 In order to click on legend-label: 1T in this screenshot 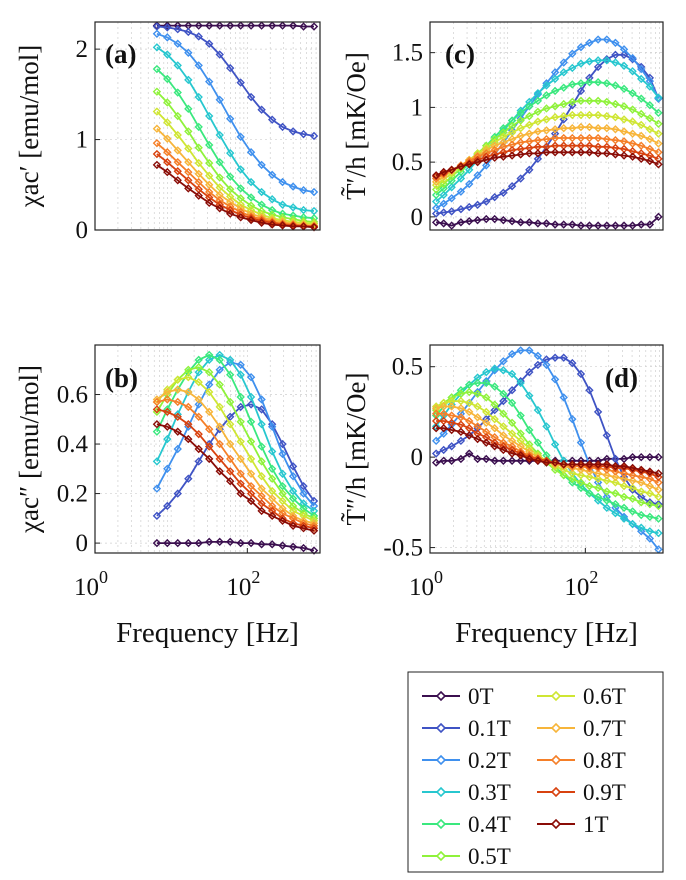, I will do `click(596, 824)`.